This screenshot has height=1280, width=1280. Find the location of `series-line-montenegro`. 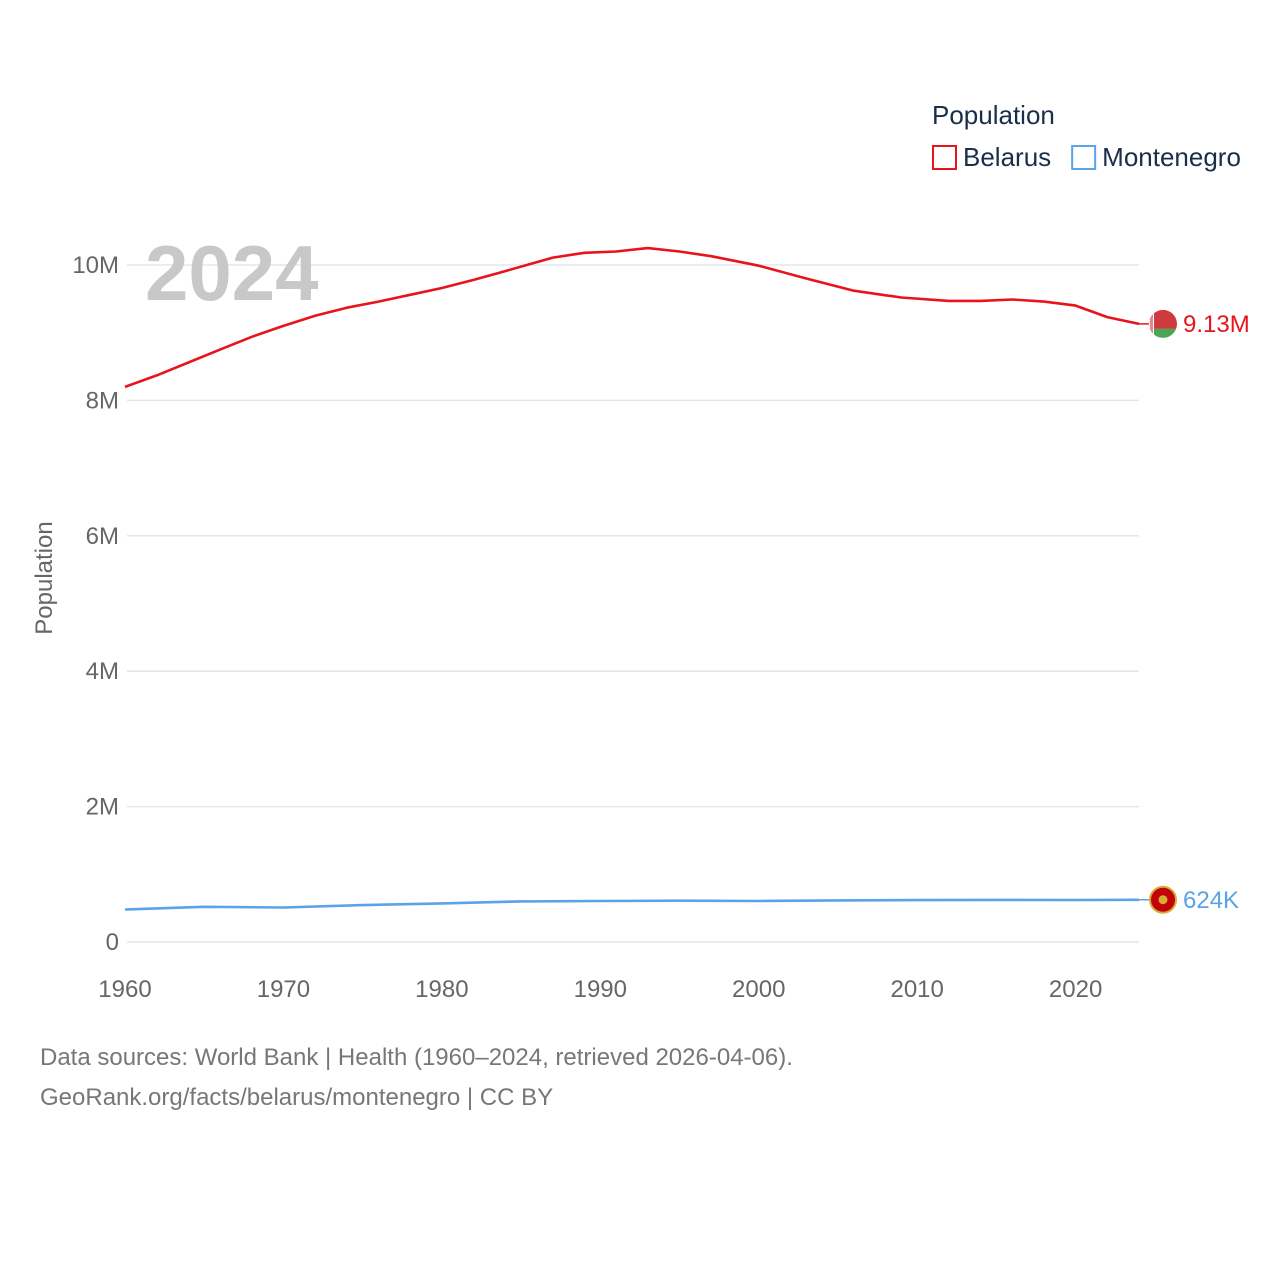

series-line-montenegro is located at coordinates (632, 904).